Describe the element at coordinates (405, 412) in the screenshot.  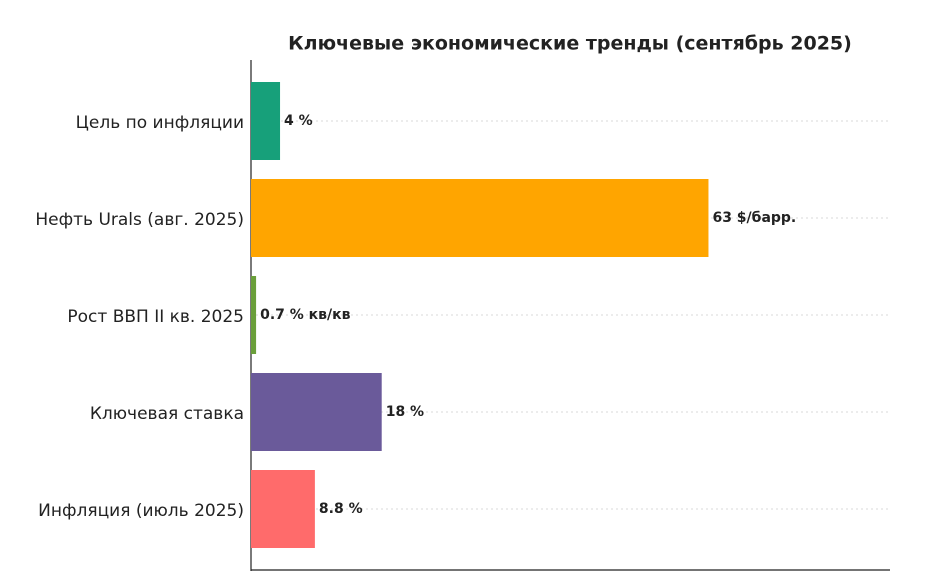
I see `value-label: 18 %` at that location.